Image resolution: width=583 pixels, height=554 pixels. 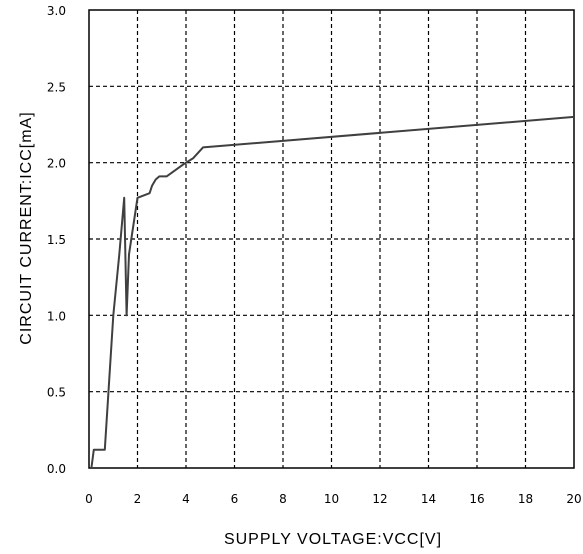 What do you see at coordinates (379, 499) in the screenshot?
I see `x-tick-label: 12` at bounding box center [379, 499].